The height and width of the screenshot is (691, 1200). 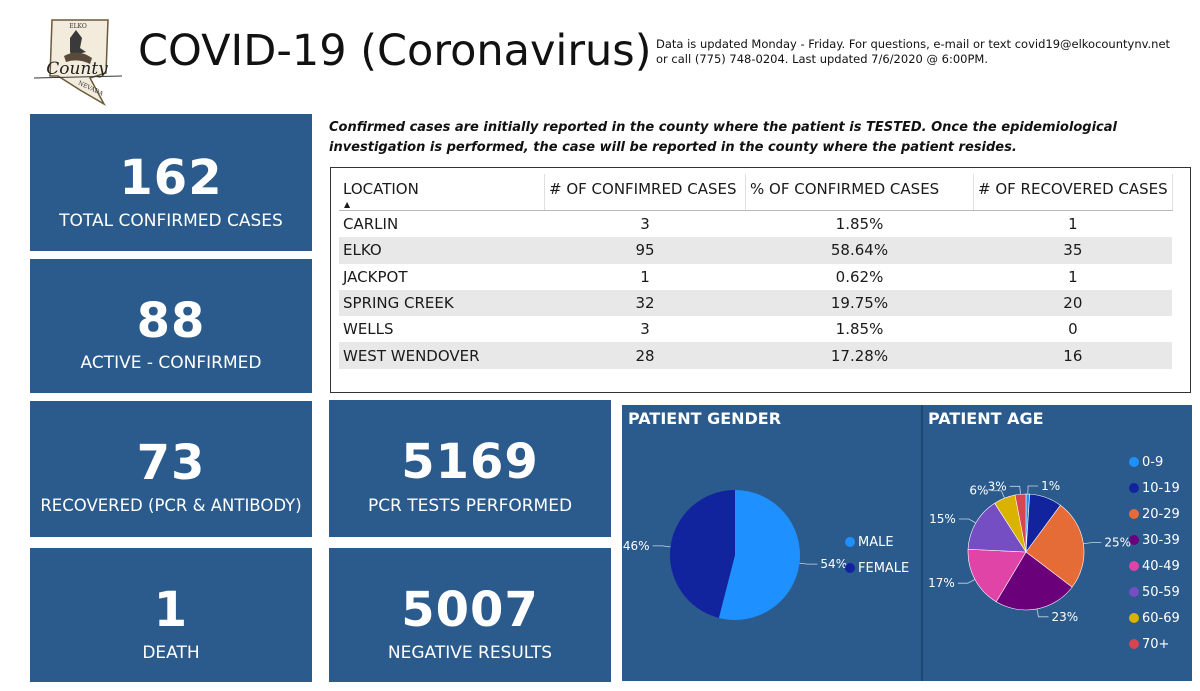 I want to click on total-confirmed-label: TOTAL CONFIRMED CASES, so click(x=171, y=221).